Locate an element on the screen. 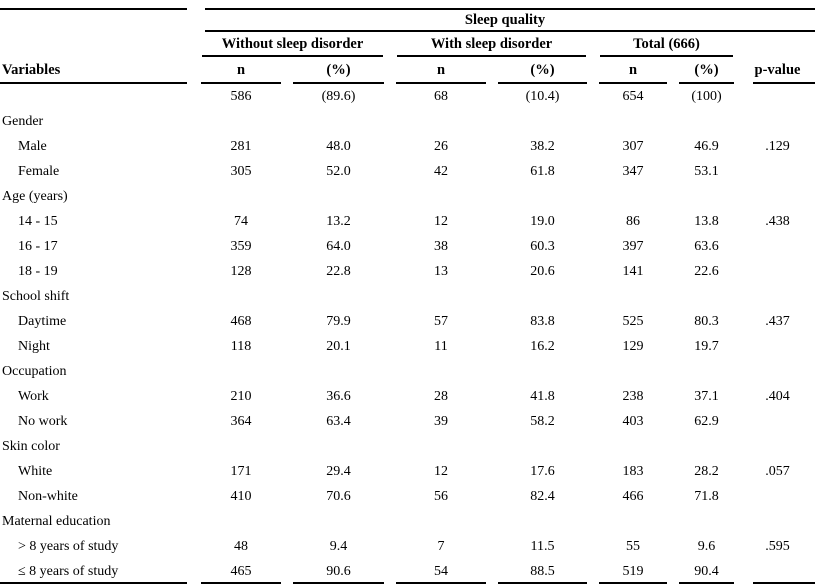 The width and height of the screenshot is (815, 588). cell-value: 13.2 is located at coordinates (338, 221).